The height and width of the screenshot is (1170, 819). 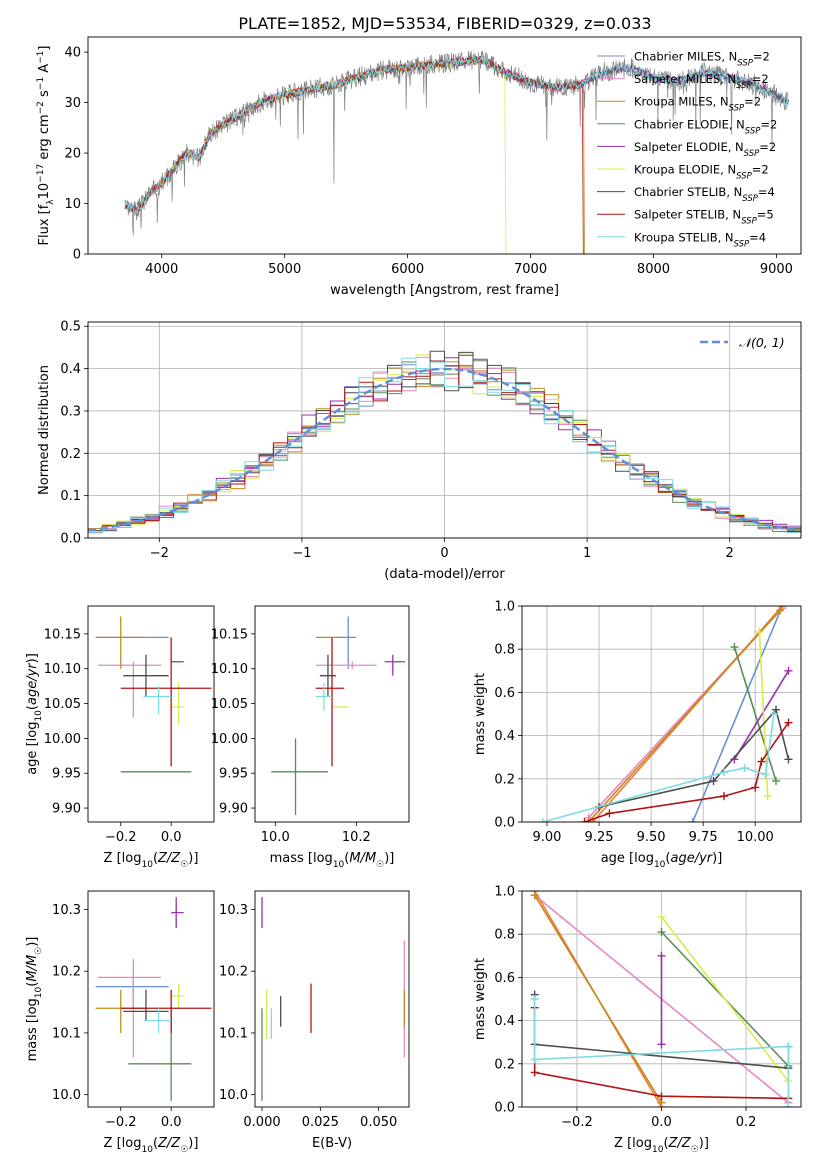 What do you see at coordinates (151, 1145) in the screenshot?
I see `mass-vs-z-x-axis-label: Z [log10(Z/Z☉)]` at bounding box center [151, 1145].